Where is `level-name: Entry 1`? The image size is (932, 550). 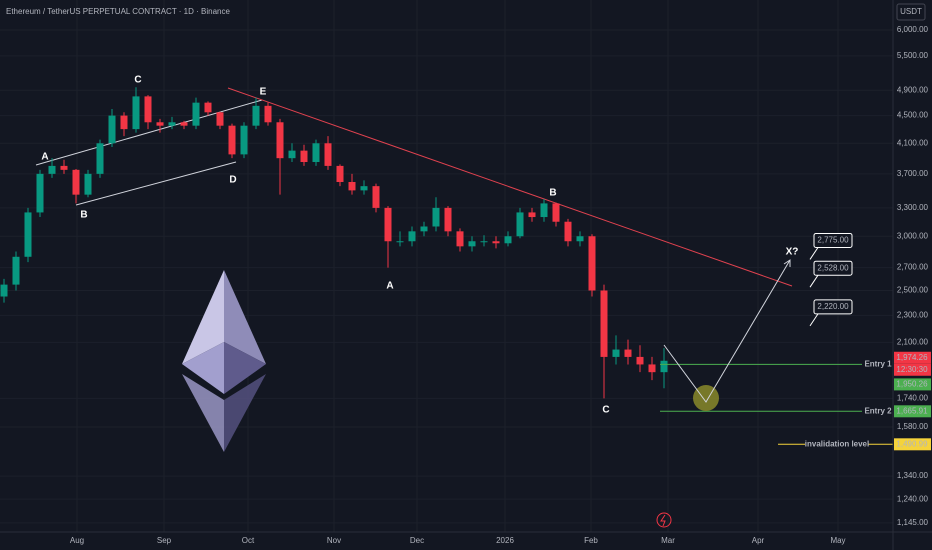
level-name: Entry 1 is located at coordinates (878, 364).